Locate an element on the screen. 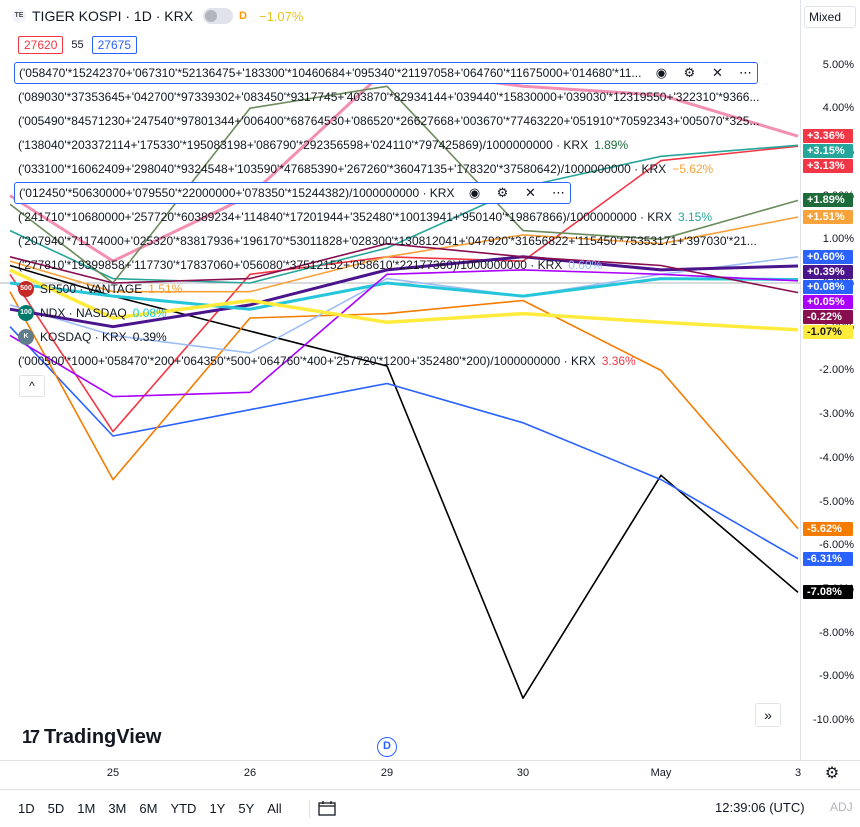 The height and width of the screenshot is (827, 860). legend-change: 3.15% is located at coordinates (695, 217).